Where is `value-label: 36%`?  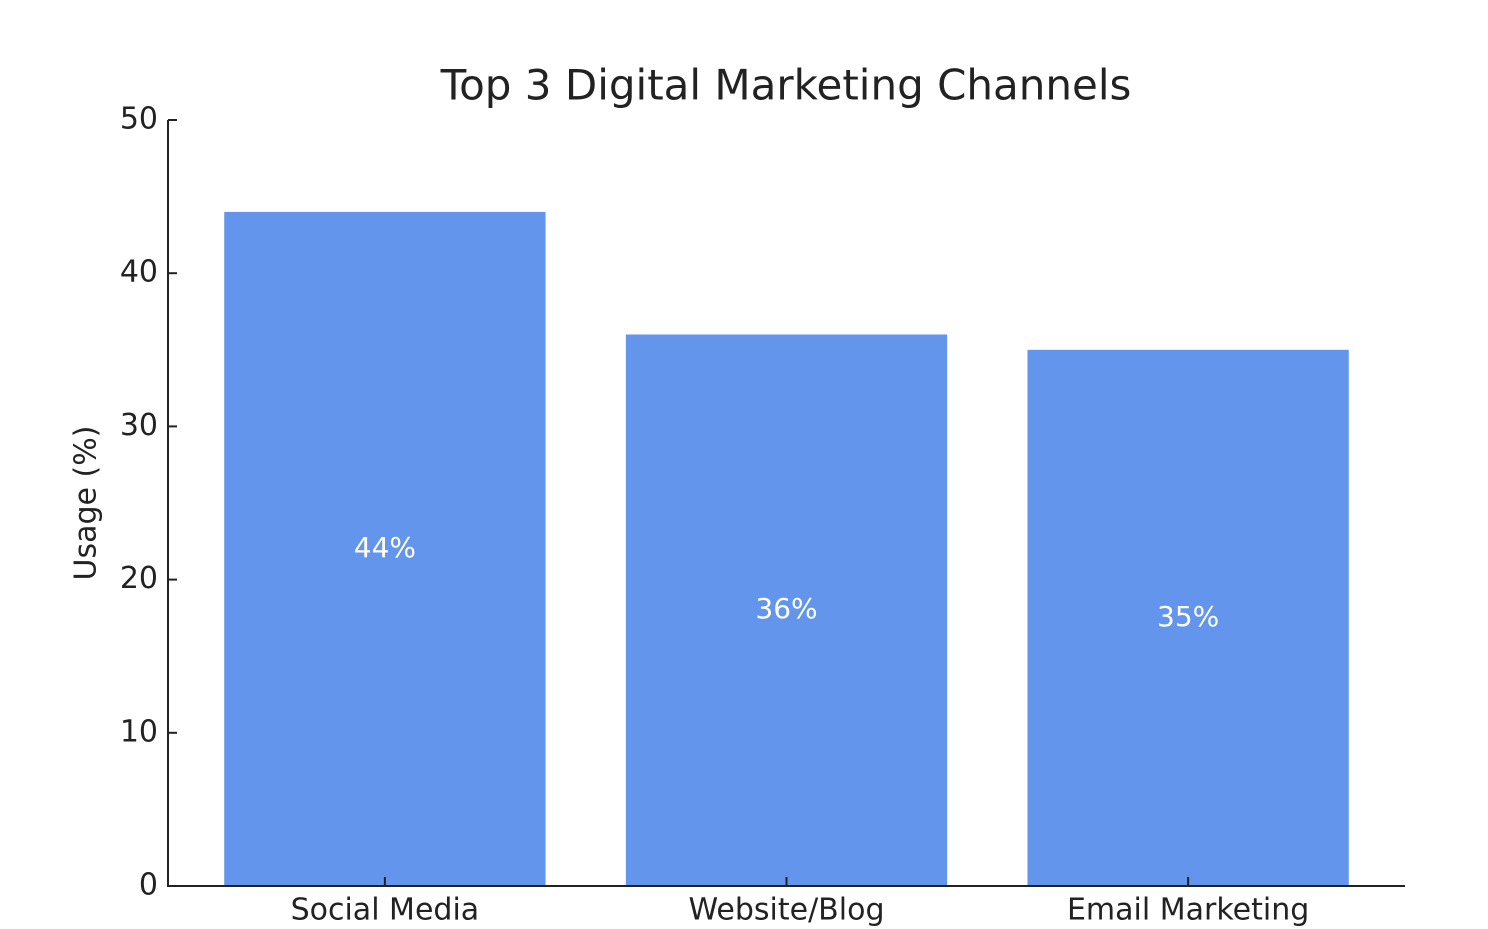 value-label: 36% is located at coordinates (786, 608).